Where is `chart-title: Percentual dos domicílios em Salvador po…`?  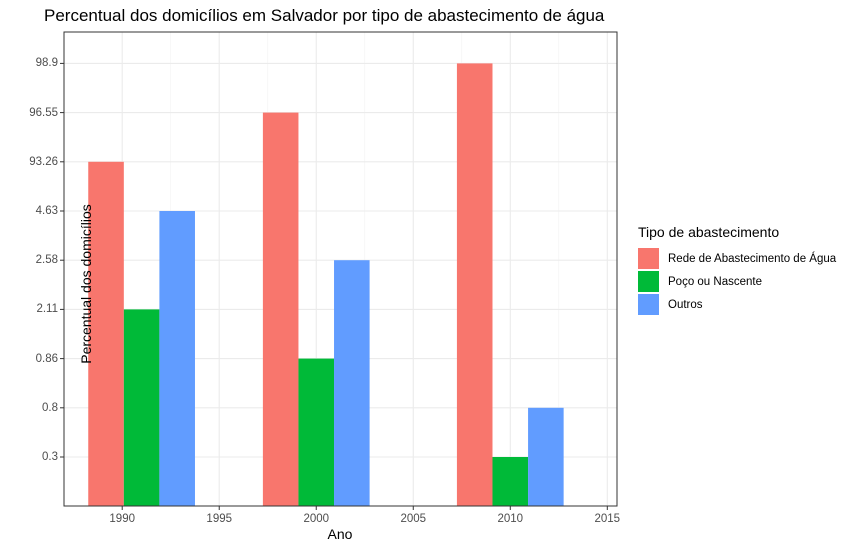
chart-title: Percentual dos domicílios em Salvador po… is located at coordinates (324, 15).